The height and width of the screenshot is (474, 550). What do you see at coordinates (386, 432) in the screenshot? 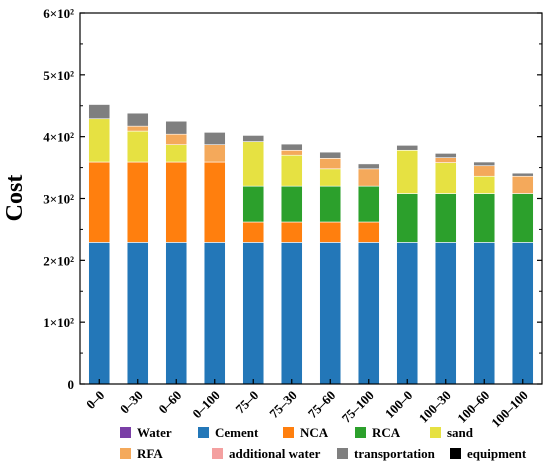
I see `legend-label: RCA` at bounding box center [386, 432].